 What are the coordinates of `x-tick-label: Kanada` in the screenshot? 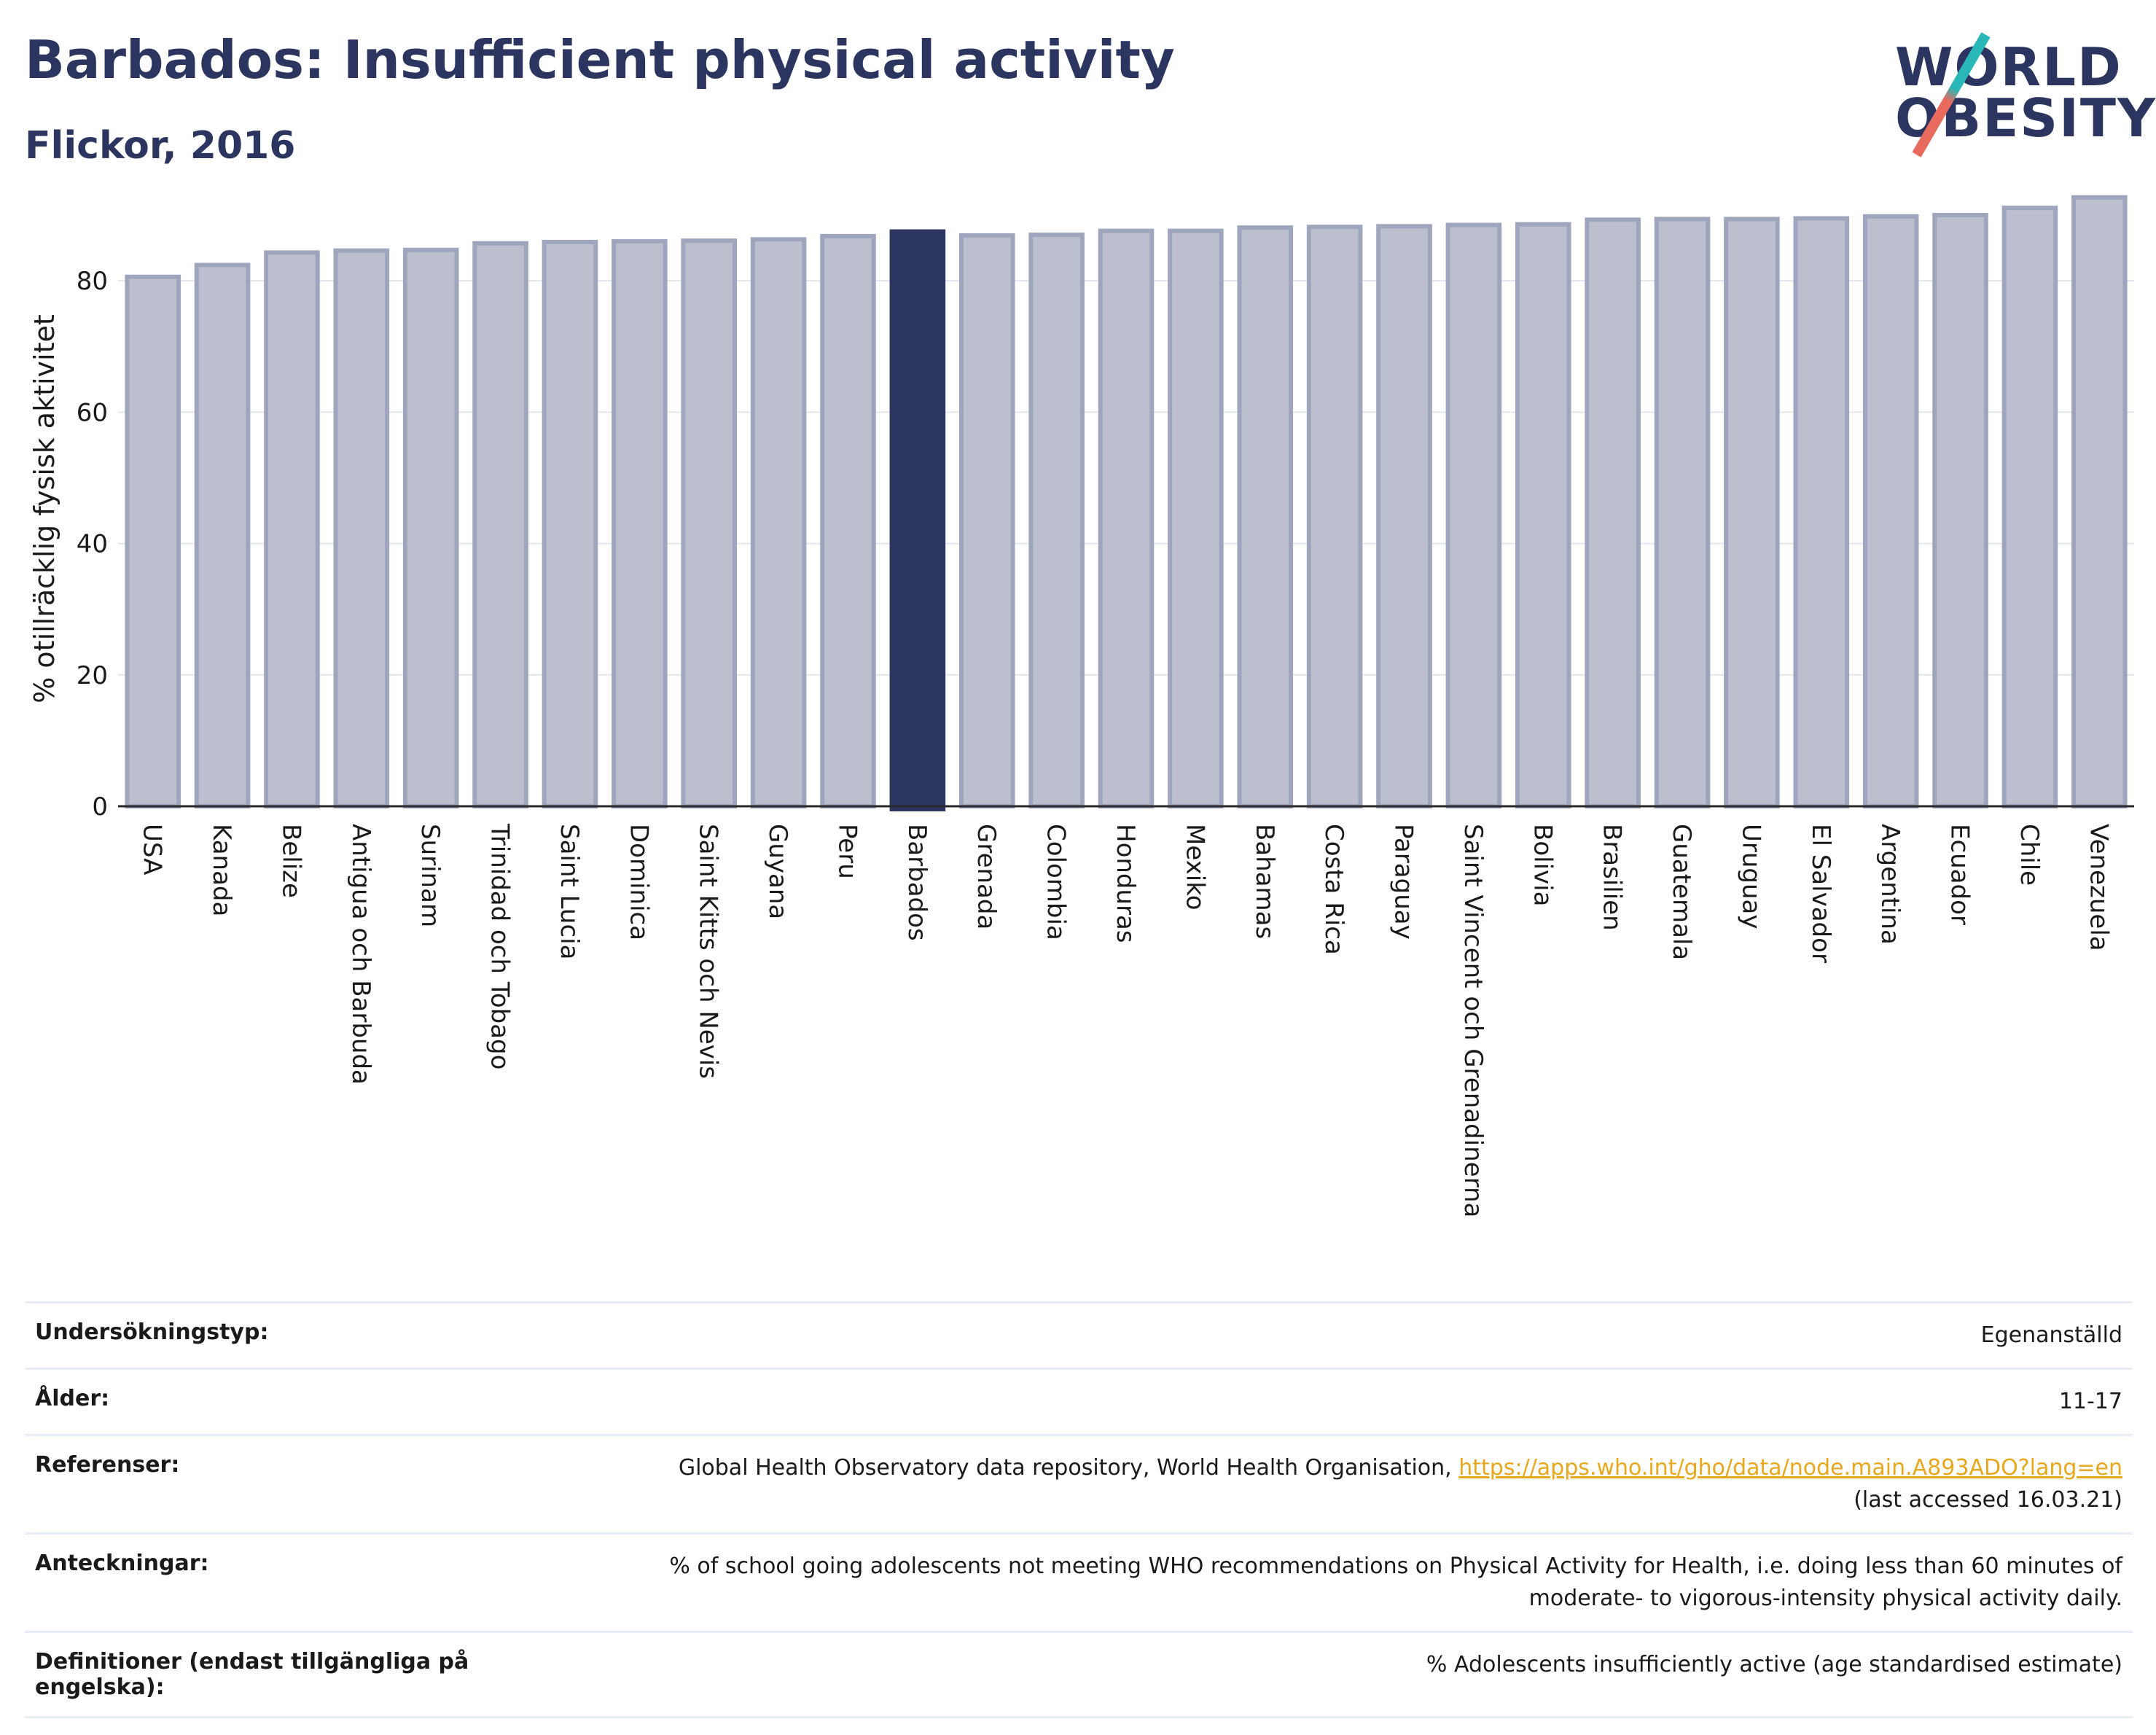 It's located at (222, 870).